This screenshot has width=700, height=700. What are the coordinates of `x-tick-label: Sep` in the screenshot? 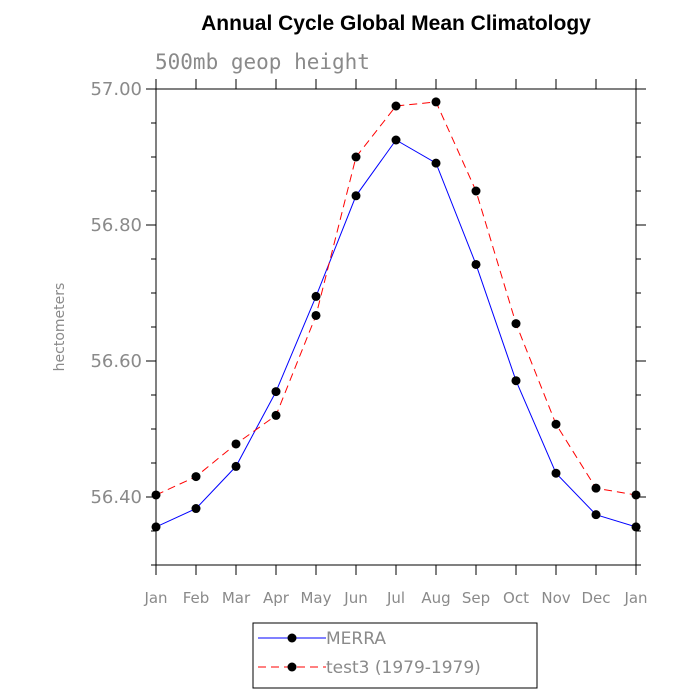 It's located at (476, 598).